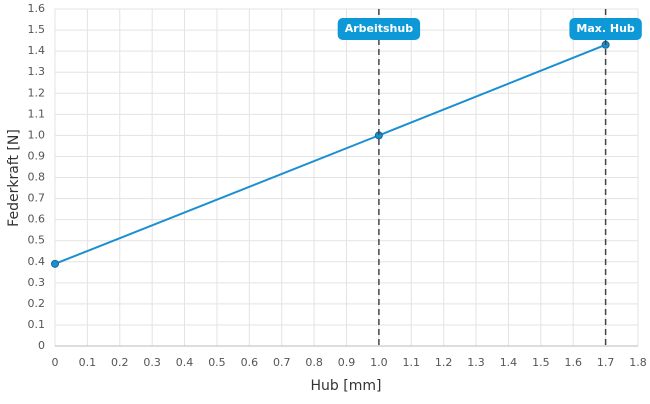 The height and width of the screenshot is (404, 650). I want to click on y-tick-label: 0.6, so click(37, 219).